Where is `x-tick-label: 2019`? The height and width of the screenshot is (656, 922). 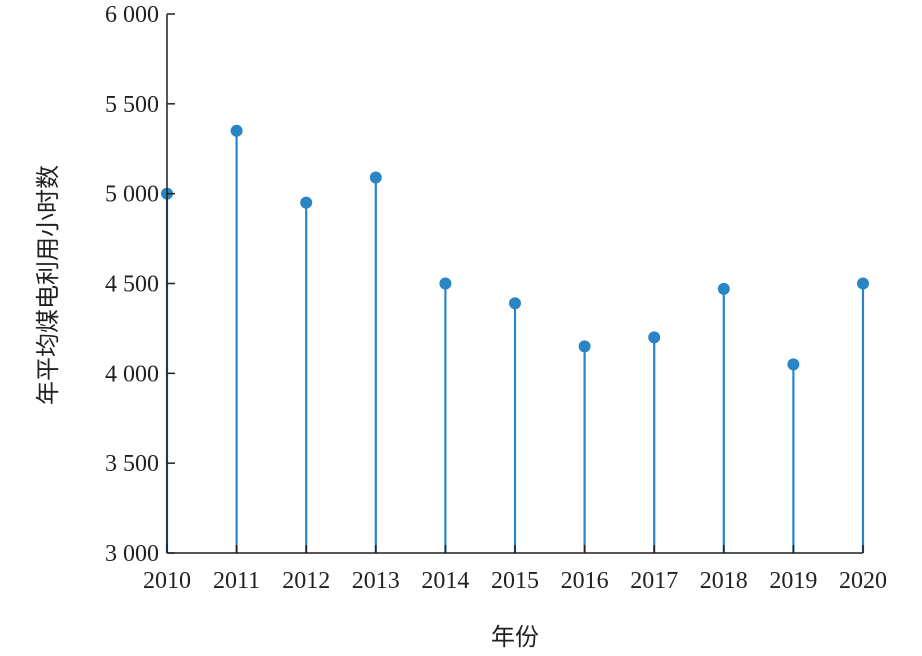 x-tick-label: 2019 is located at coordinates (793, 581).